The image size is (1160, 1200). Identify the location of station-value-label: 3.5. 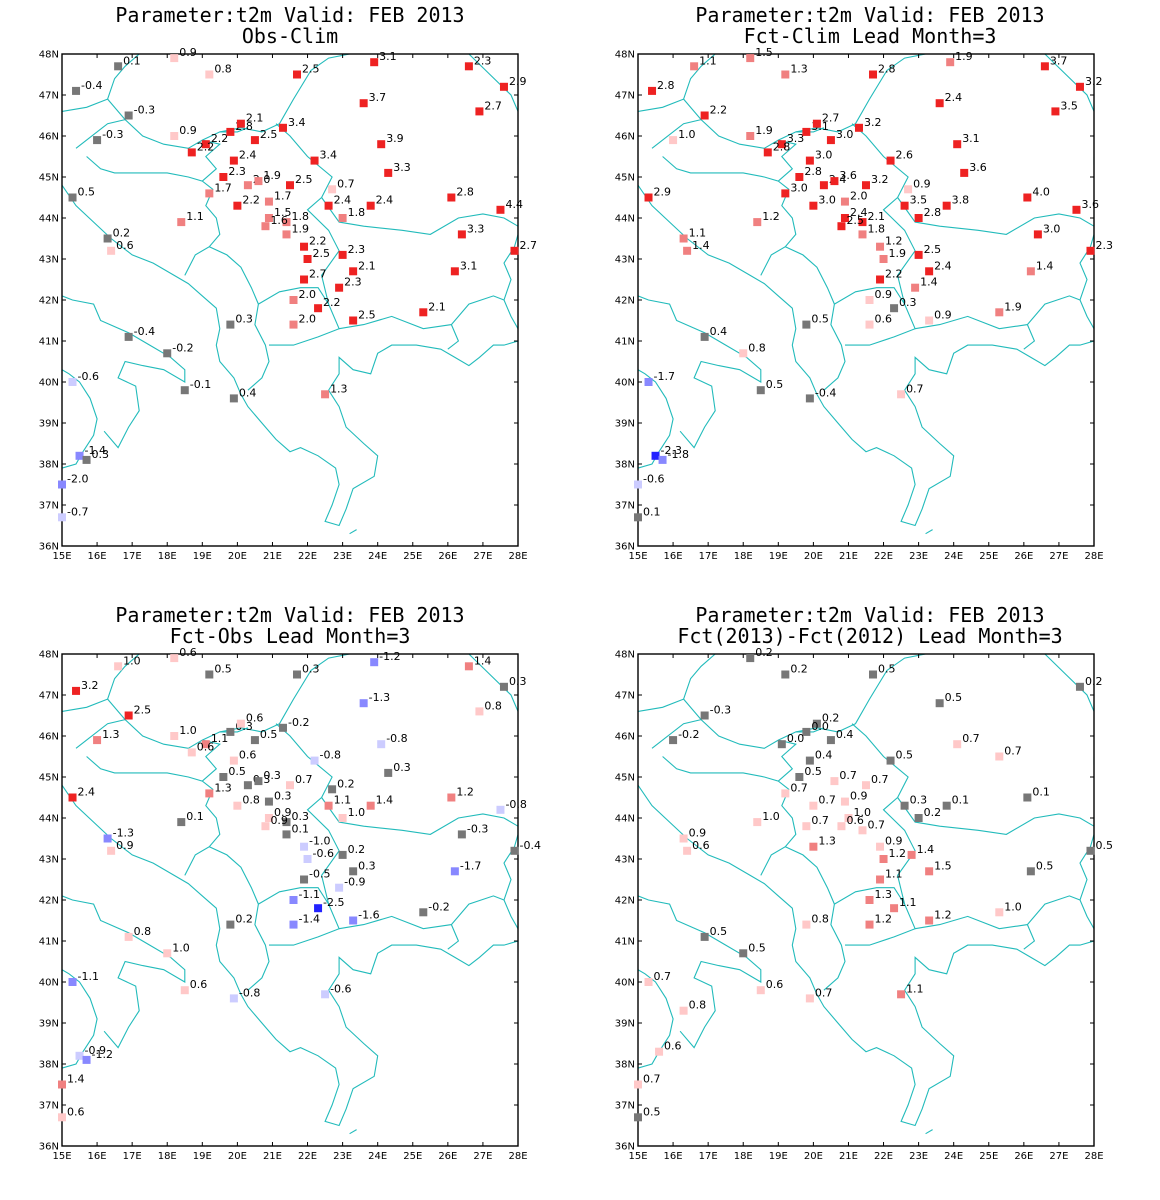
(919, 200).